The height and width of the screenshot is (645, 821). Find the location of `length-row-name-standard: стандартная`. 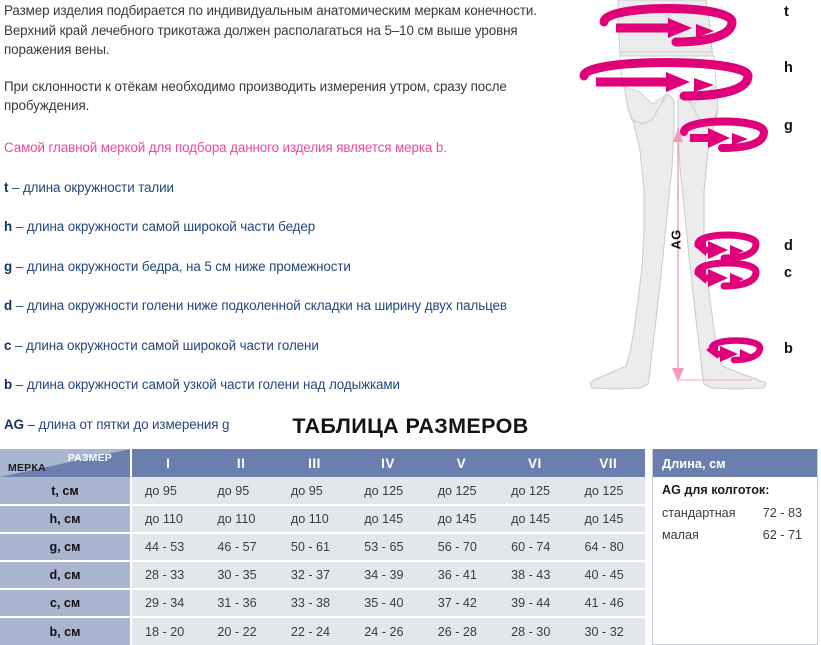

length-row-name-standard: стандартная is located at coordinates (699, 513).